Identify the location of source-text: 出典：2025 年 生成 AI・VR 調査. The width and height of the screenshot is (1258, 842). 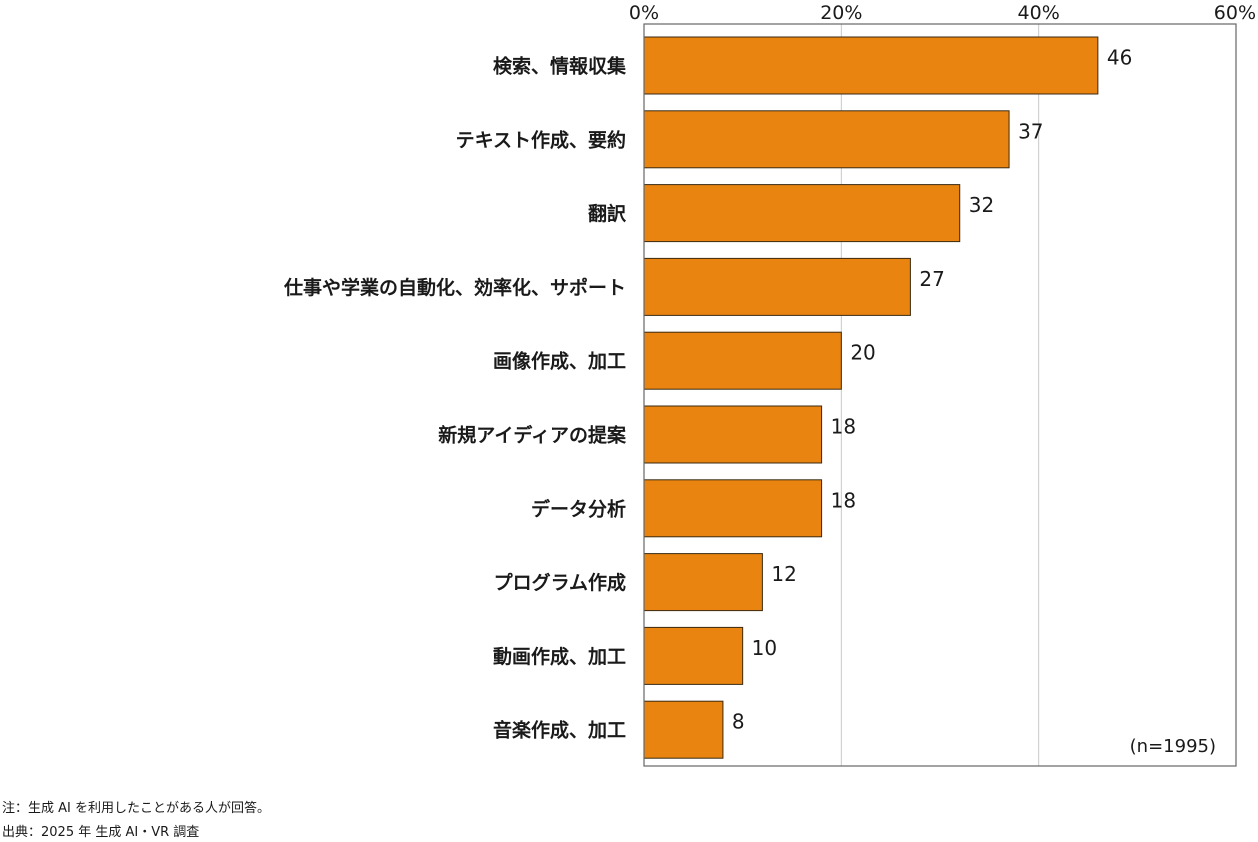
(101, 832).